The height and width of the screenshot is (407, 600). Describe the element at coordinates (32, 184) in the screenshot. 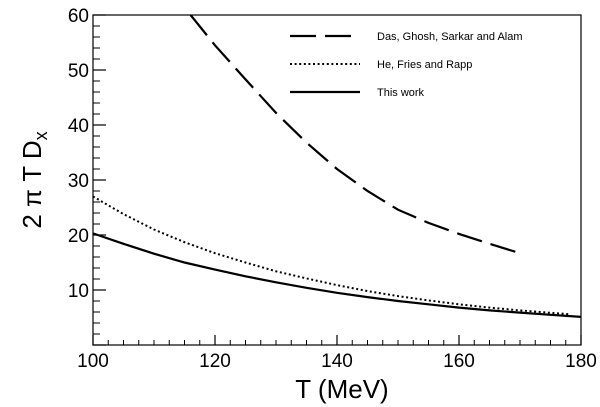

I see `y-axis-title-main: 2 π T D` at that location.